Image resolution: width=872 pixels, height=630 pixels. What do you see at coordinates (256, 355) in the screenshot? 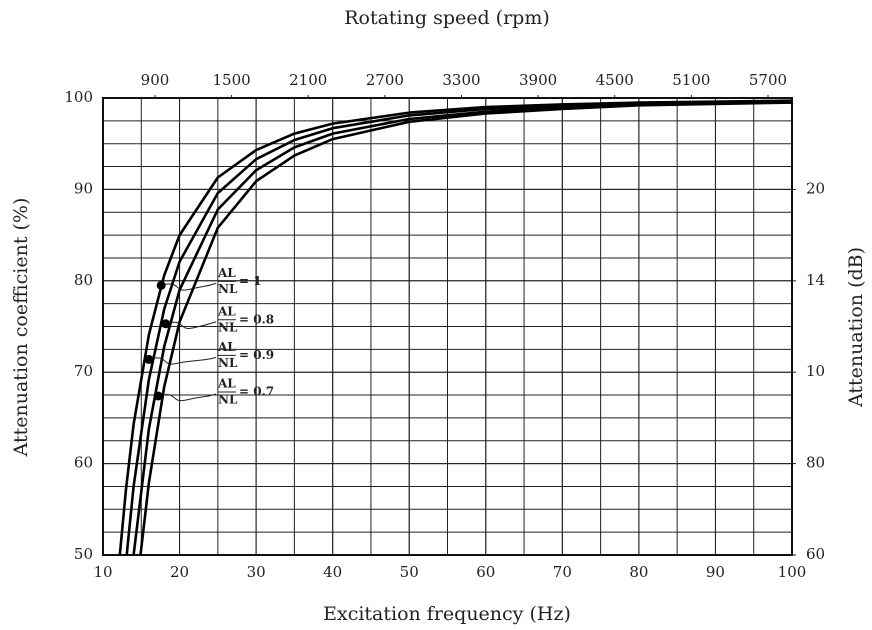
I see `legend-label: = 0.9` at bounding box center [256, 355].